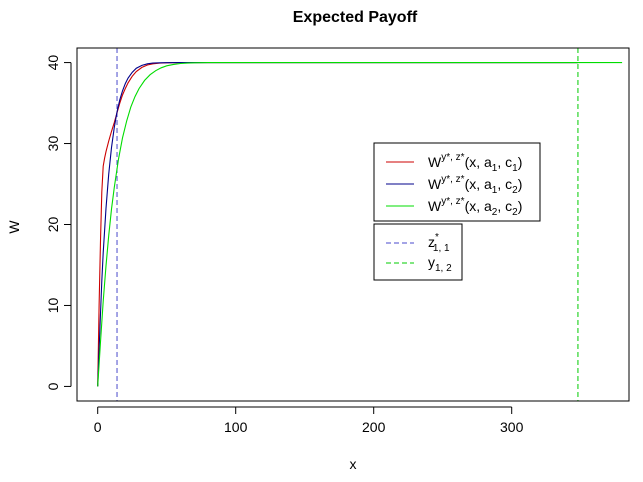  I want to click on legend-label: Wy*, z*(x, a1, c2), so click(475, 185).